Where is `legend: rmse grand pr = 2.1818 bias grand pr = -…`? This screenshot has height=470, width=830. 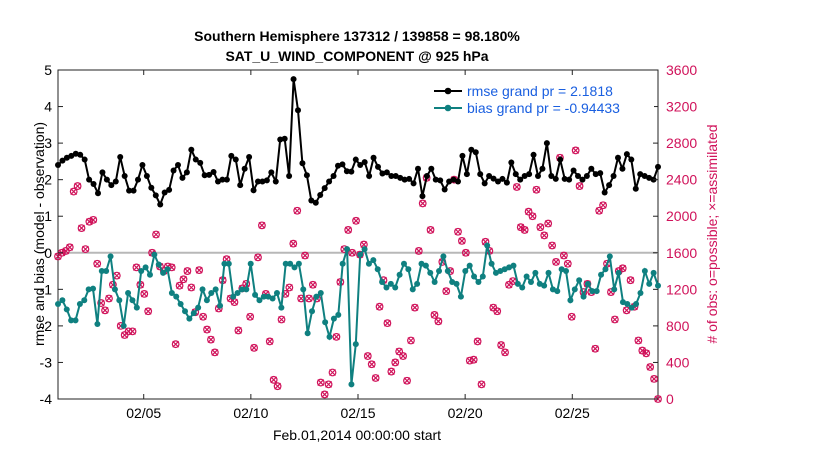
legend: rmse grand pr = 2.1818 bias grand pr = -… is located at coordinates (543, 100).